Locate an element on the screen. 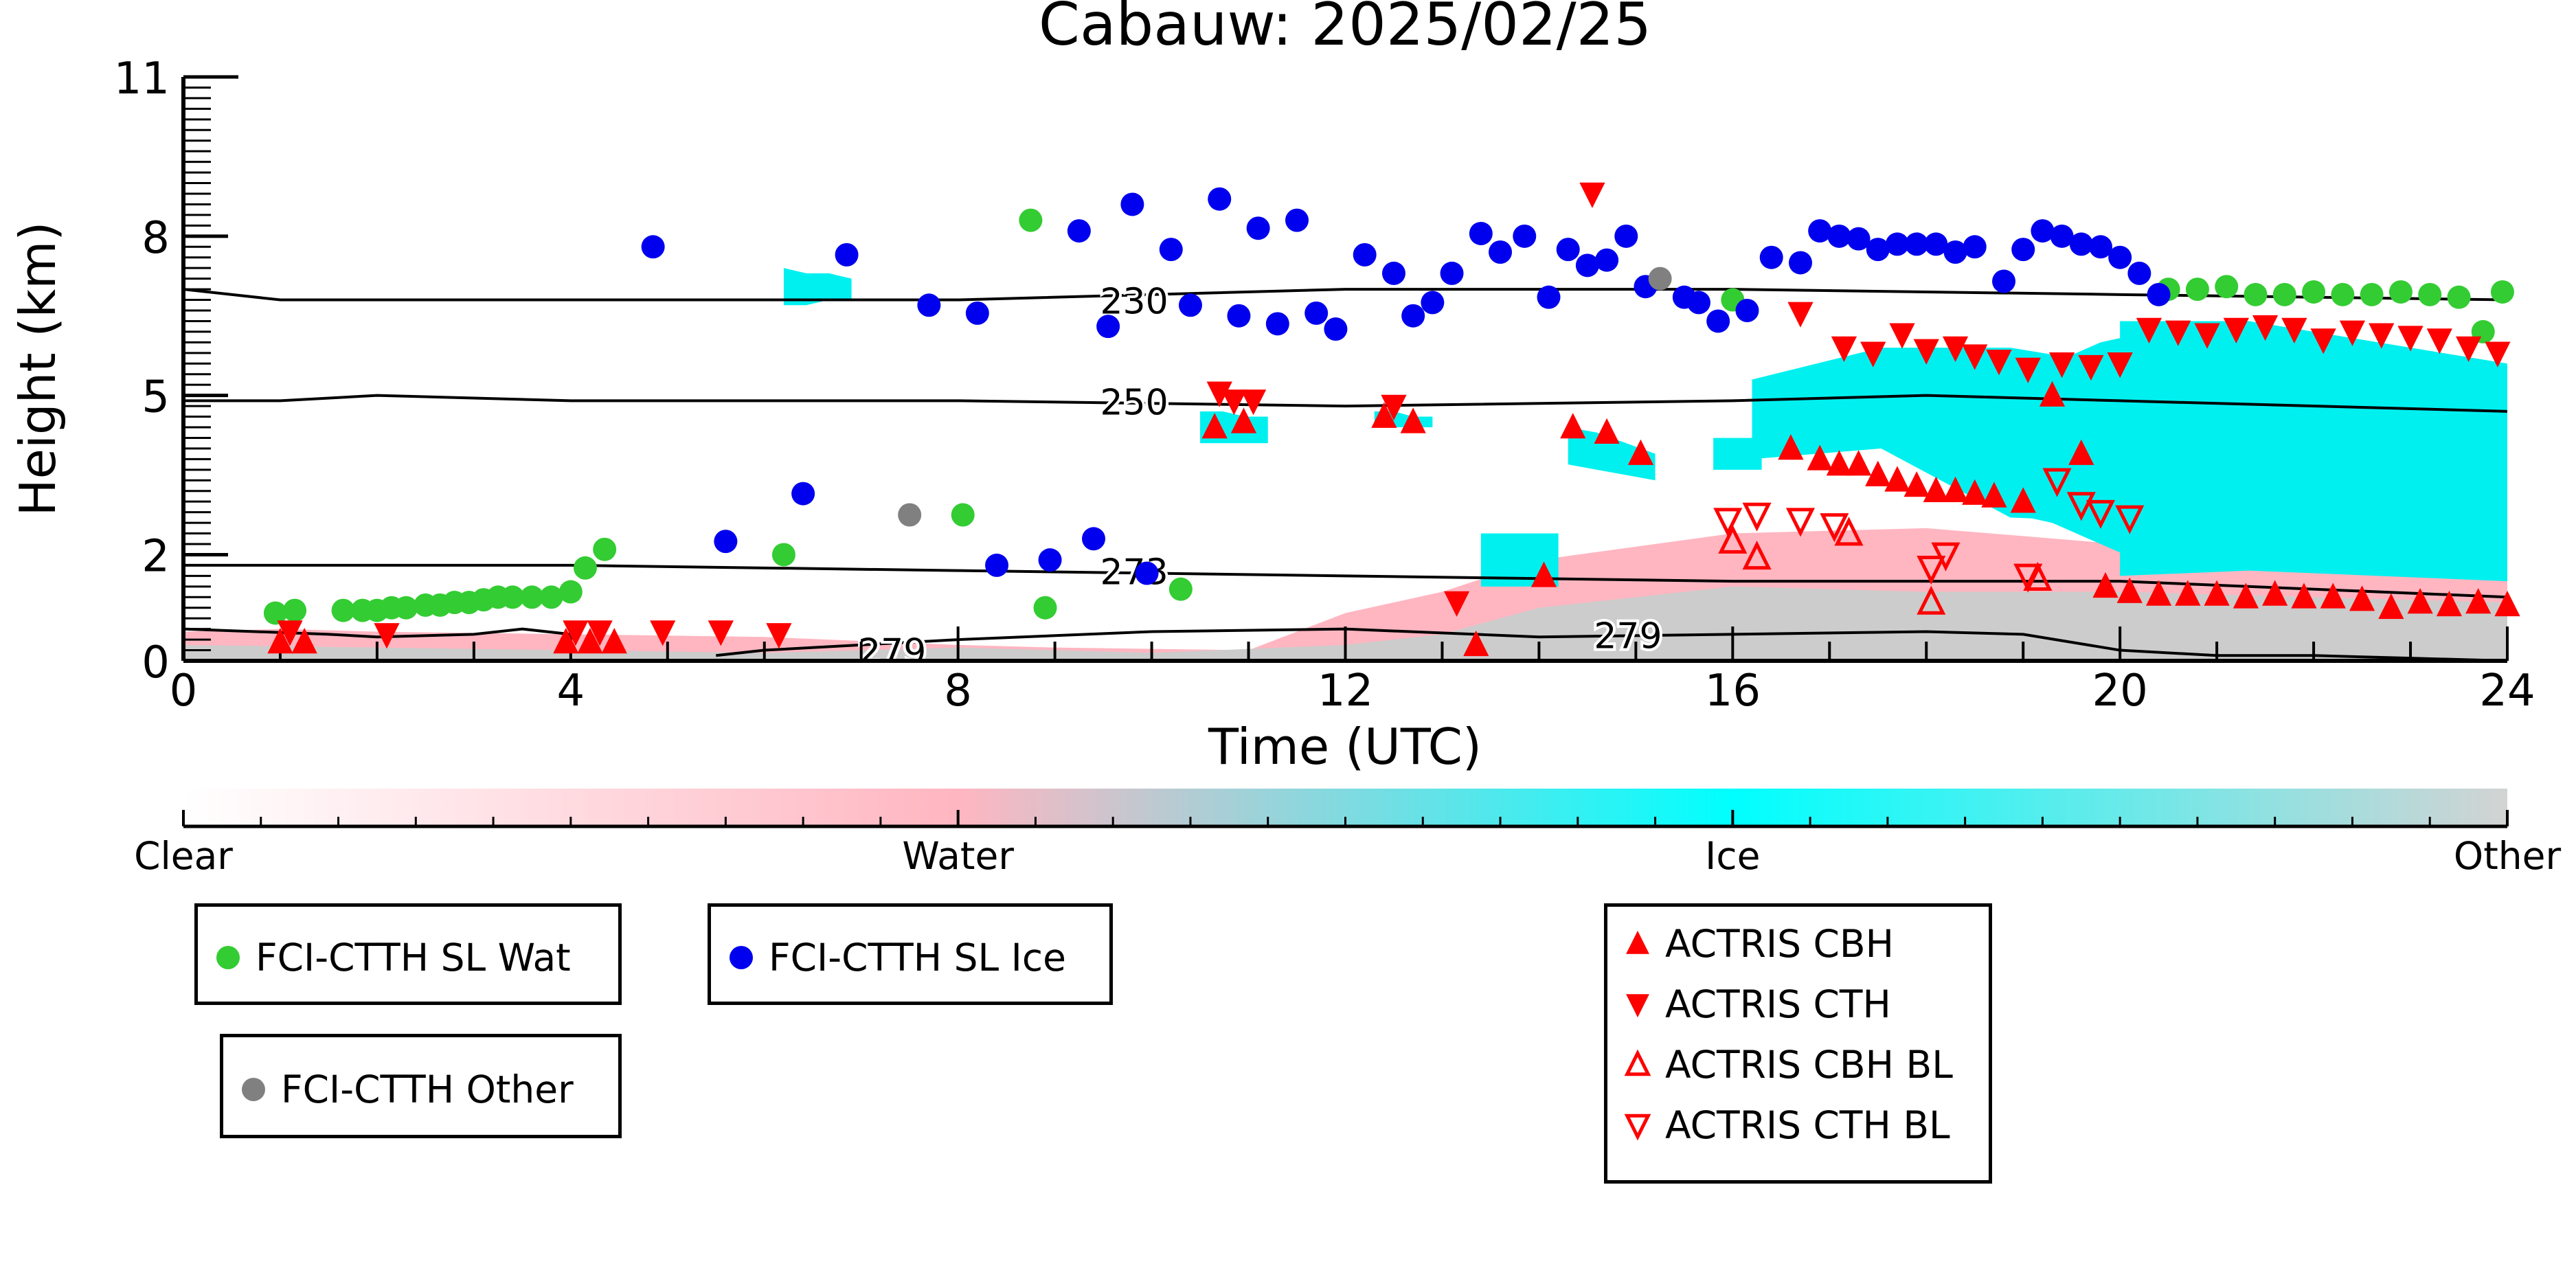 The width and height of the screenshot is (2576, 1288). x-axis-label: Time (UTC) is located at coordinates (1345, 747).